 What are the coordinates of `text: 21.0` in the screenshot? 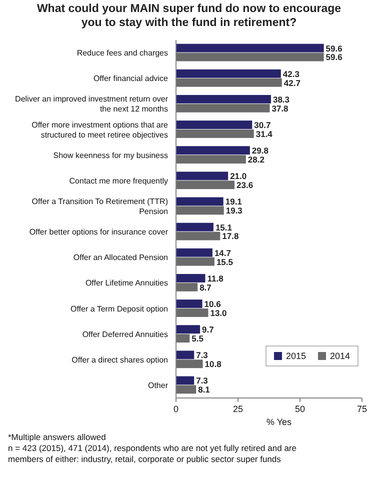 It's located at (238, 176).